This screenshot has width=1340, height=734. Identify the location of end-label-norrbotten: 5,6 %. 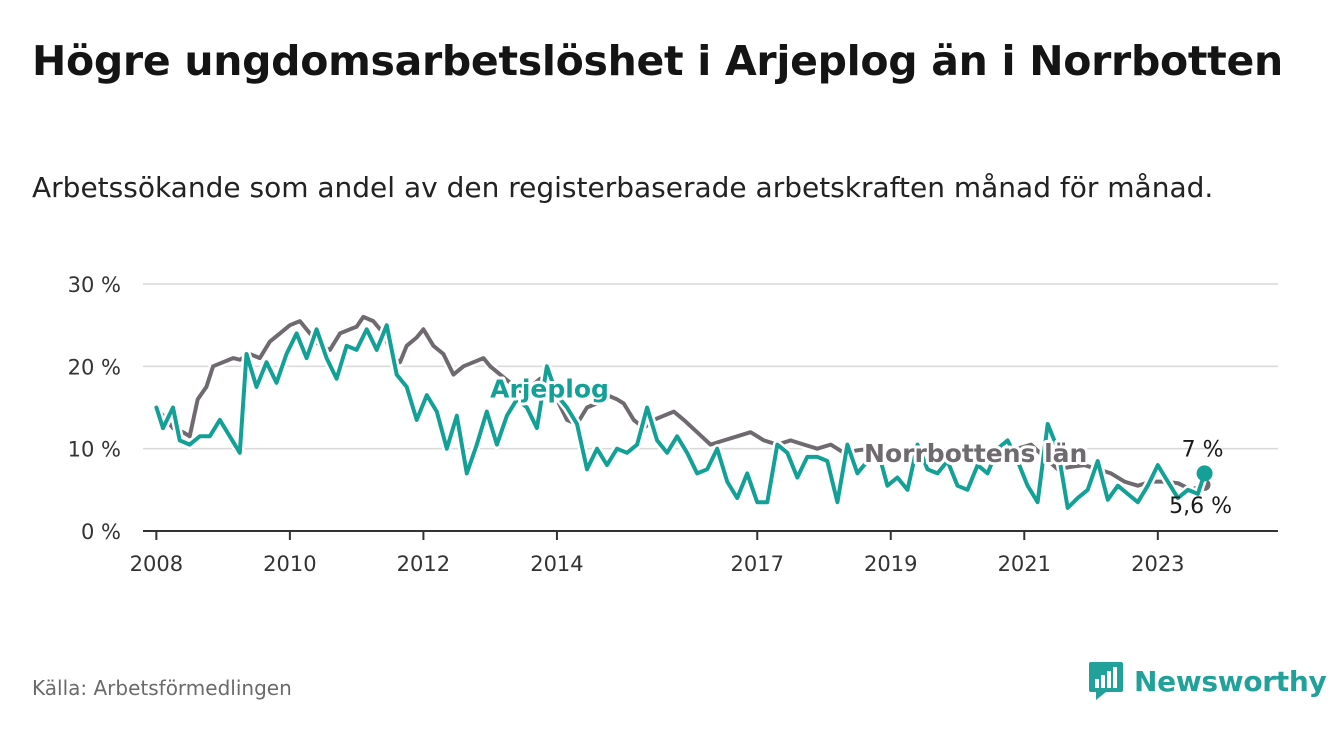
(1200, 506).